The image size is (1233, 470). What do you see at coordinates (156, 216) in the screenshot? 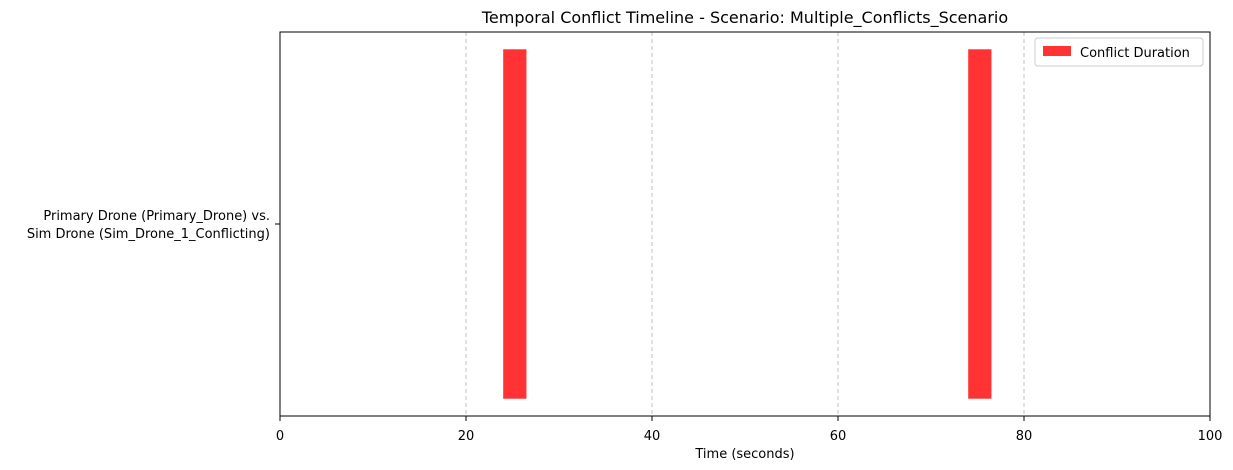
I see `y-category-label-line: Primary Drone (Primary_Drone) vs.` at bounding box center [156, 216].